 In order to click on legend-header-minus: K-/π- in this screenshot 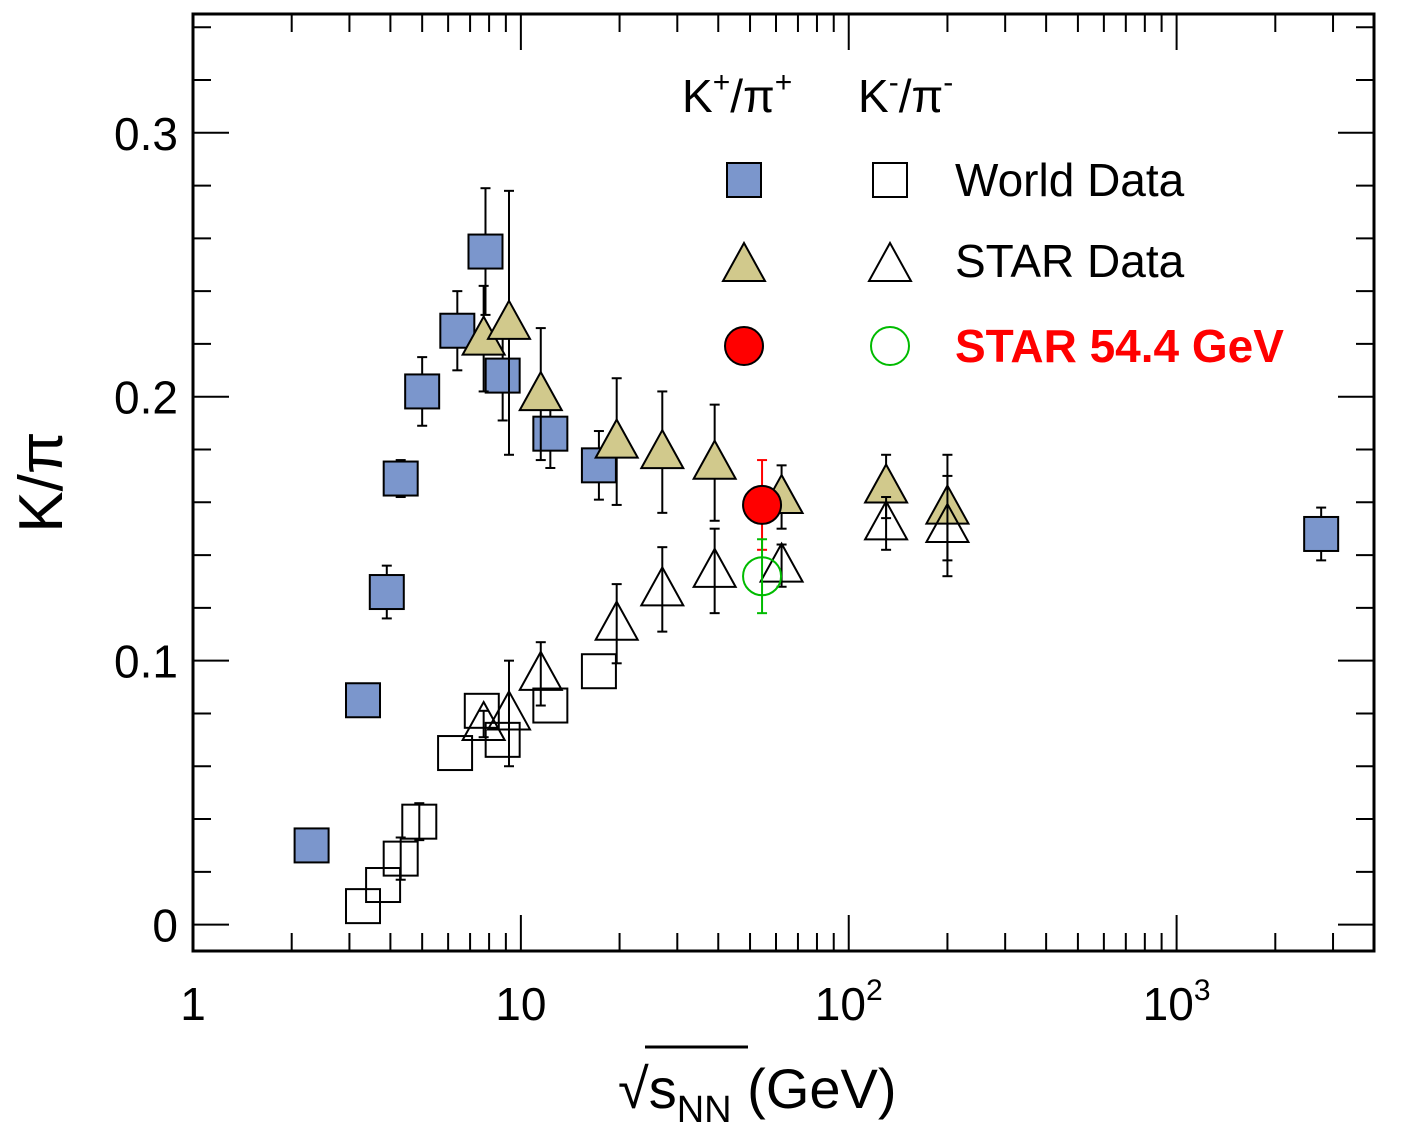, I will do `click(905, 94)`.